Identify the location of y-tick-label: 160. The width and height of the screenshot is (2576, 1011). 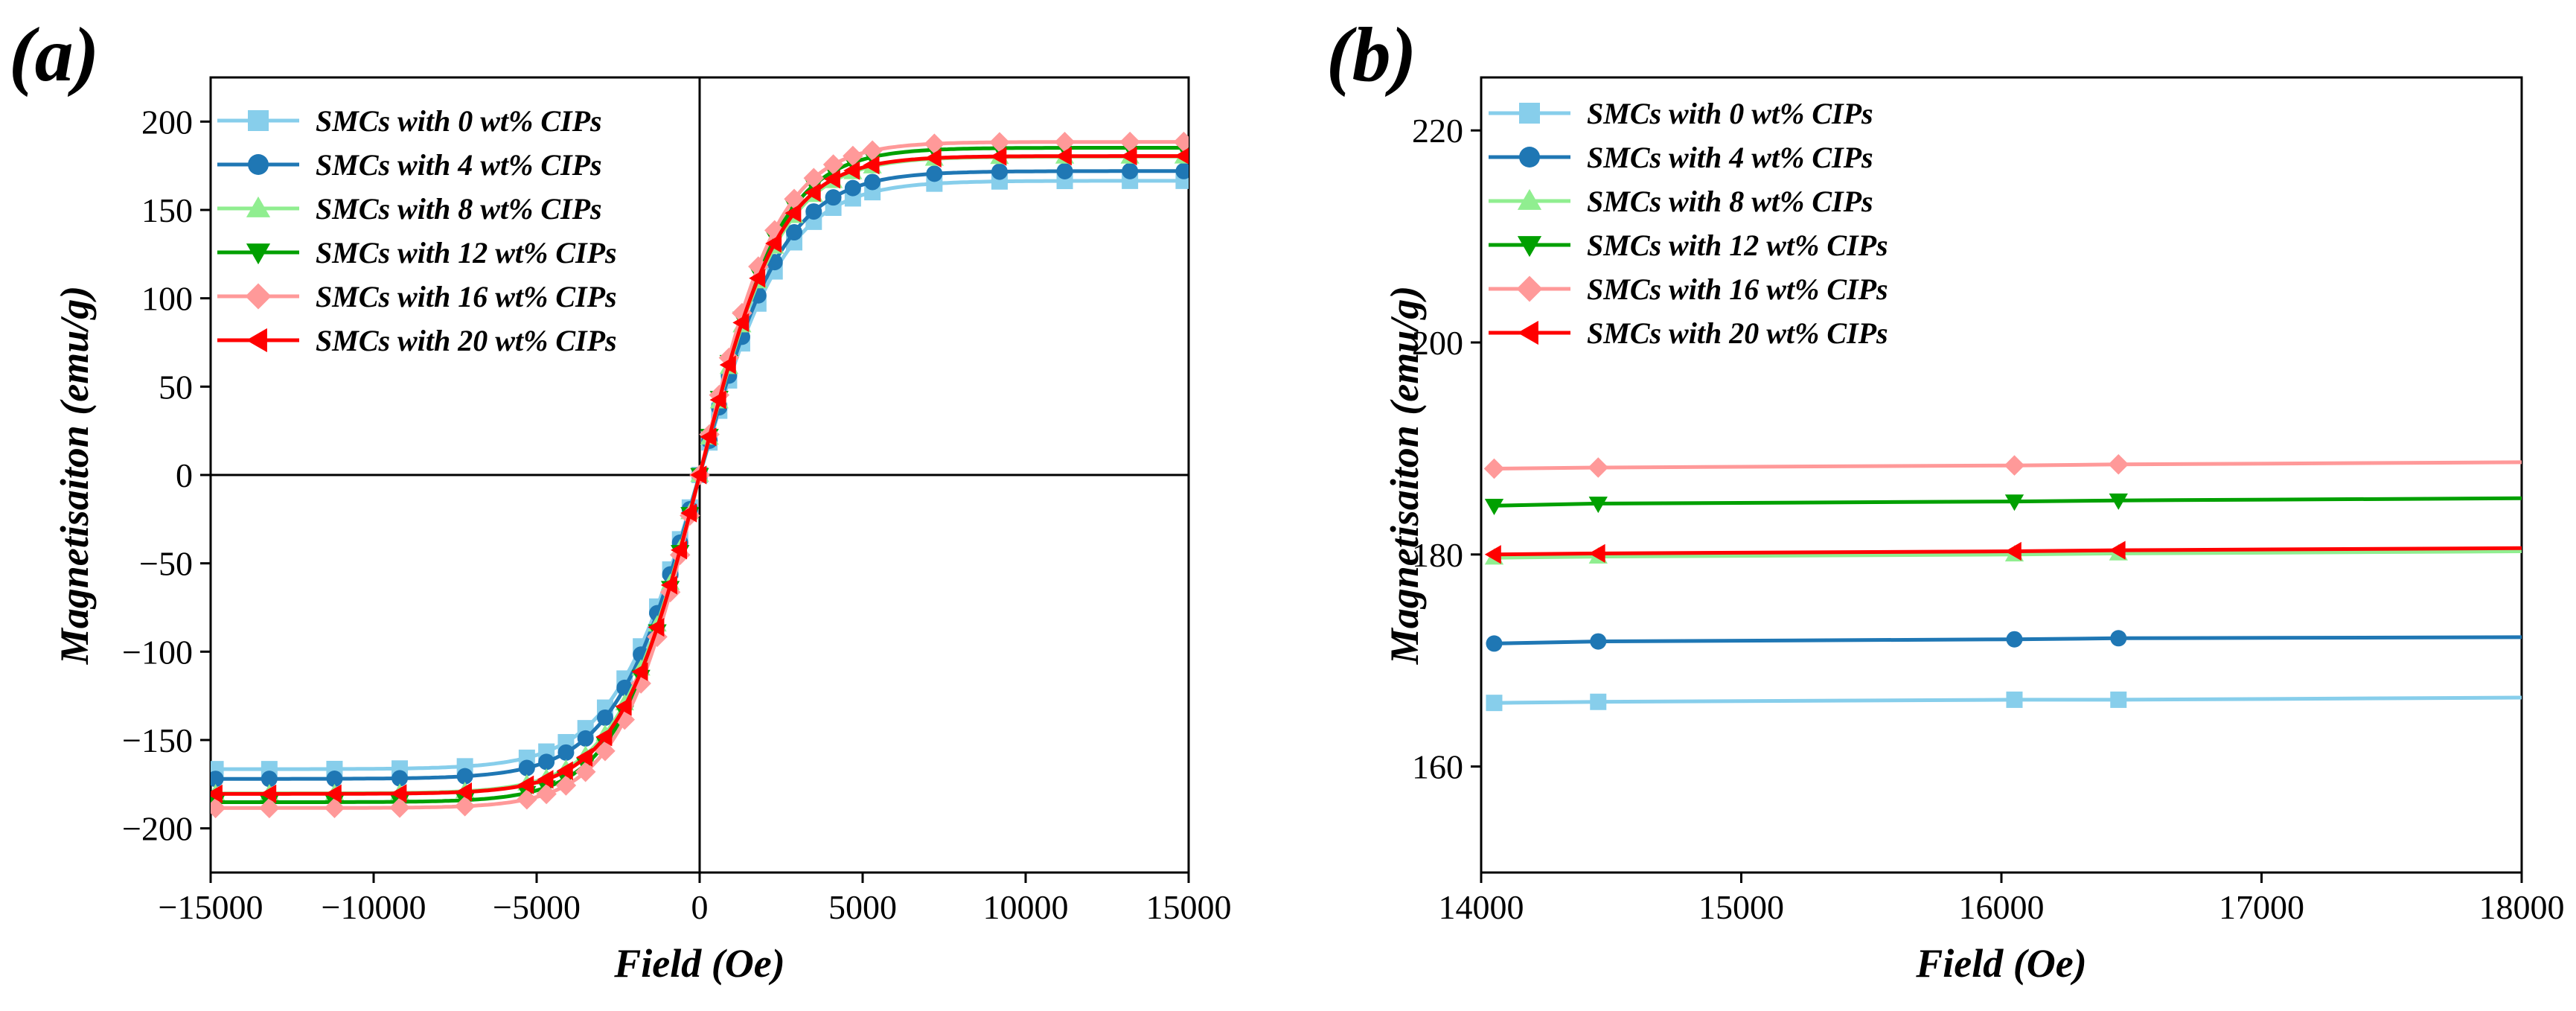
(1437, 767).